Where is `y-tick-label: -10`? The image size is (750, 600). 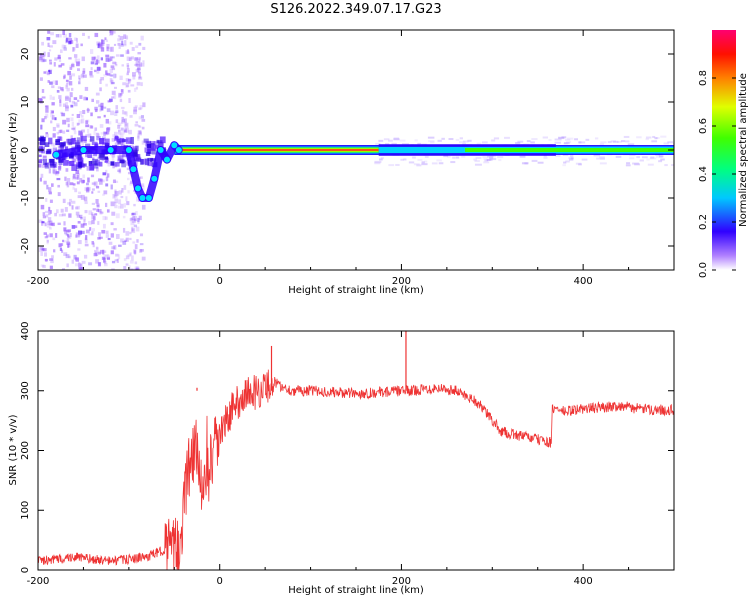 y-tick-label: -10 is located at coordinates (25, 198).